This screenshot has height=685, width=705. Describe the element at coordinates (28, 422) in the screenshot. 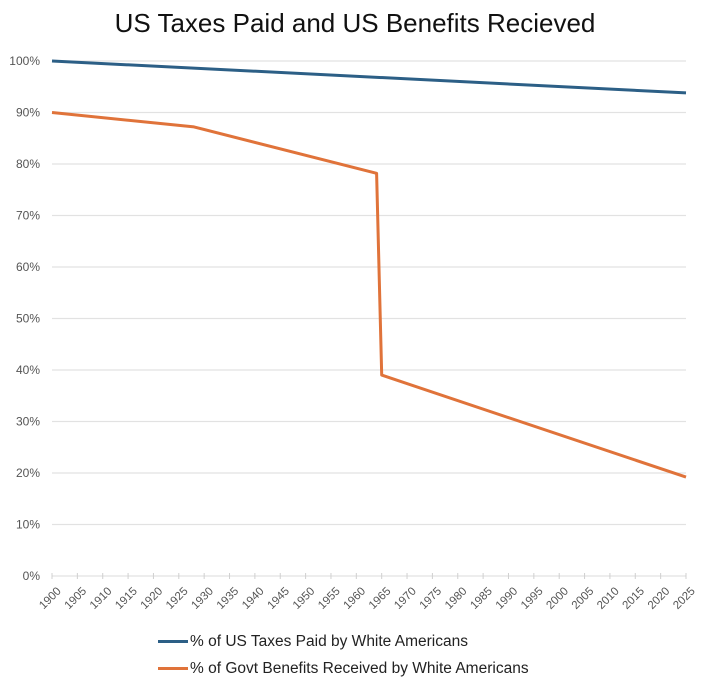

I see `y-tick-label: 30%` at that location.